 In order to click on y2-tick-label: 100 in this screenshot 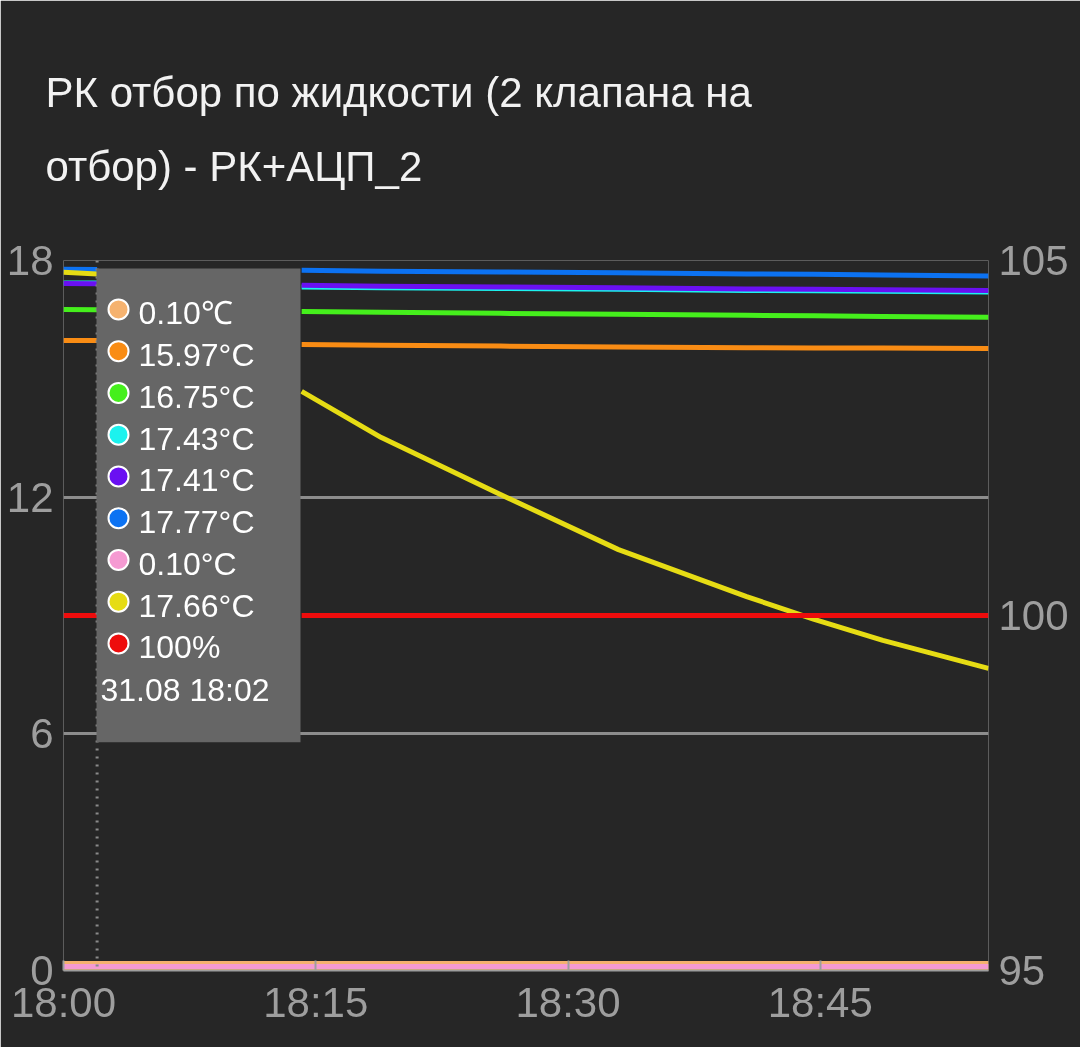, I will do `click(1033, 615)`.